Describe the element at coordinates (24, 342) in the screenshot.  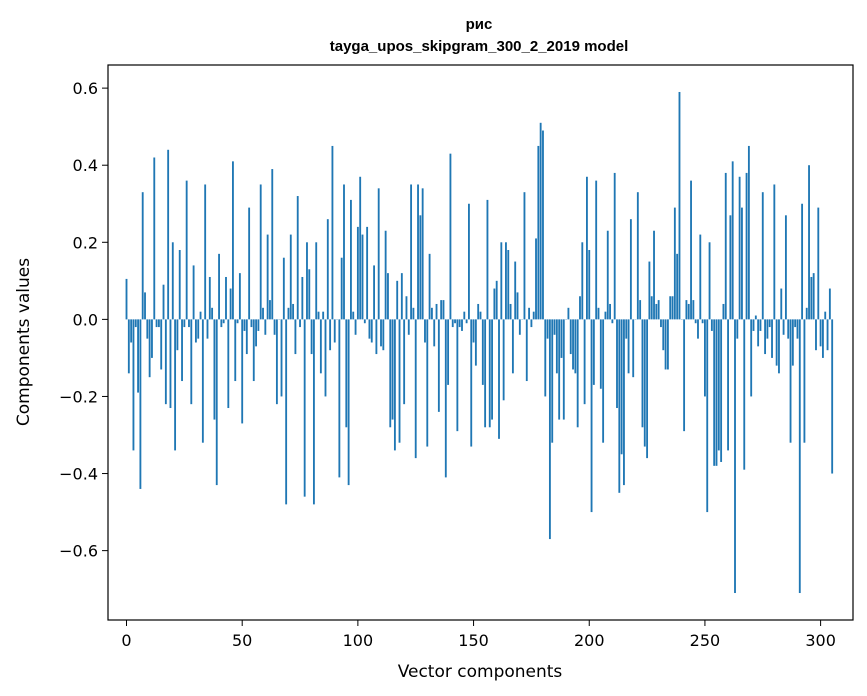
I see `y-axis-label: Components values` at that location.